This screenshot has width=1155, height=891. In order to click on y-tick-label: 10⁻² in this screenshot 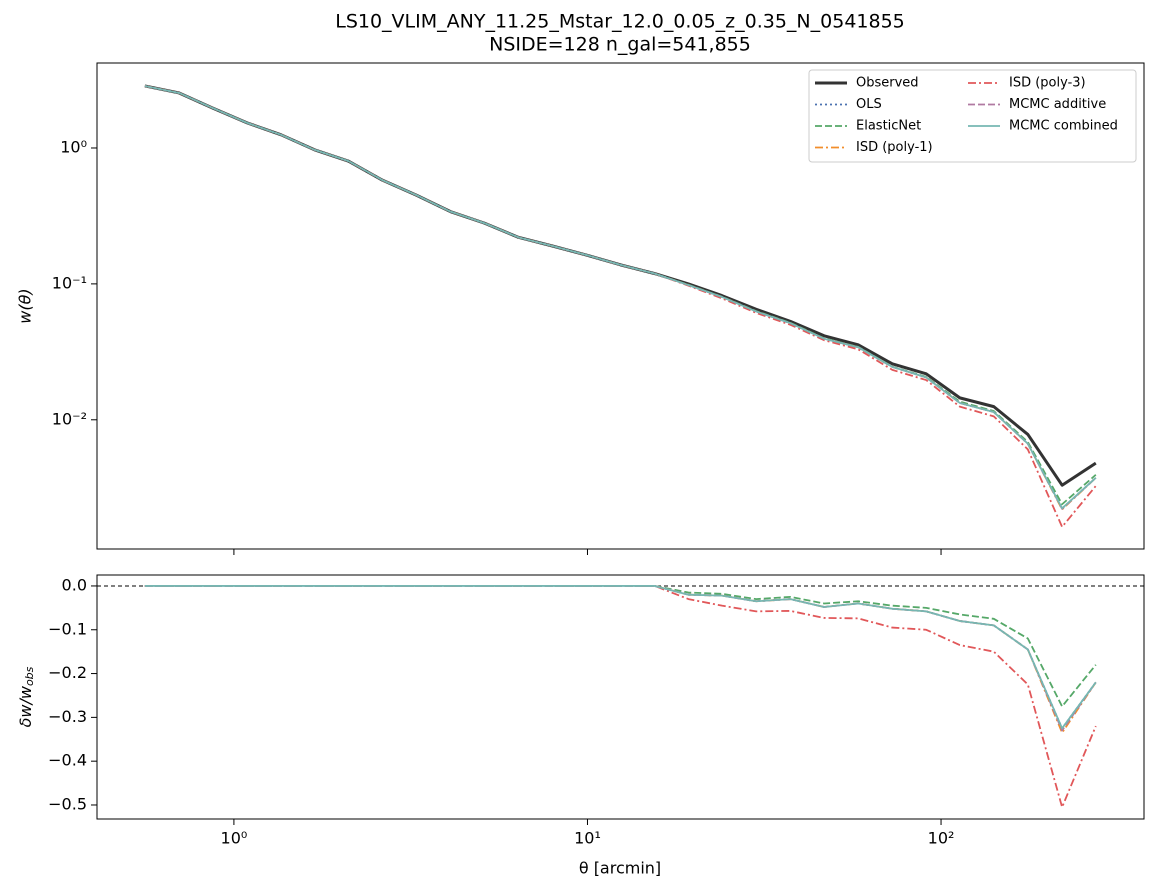, I will do `click(69, 418)`.